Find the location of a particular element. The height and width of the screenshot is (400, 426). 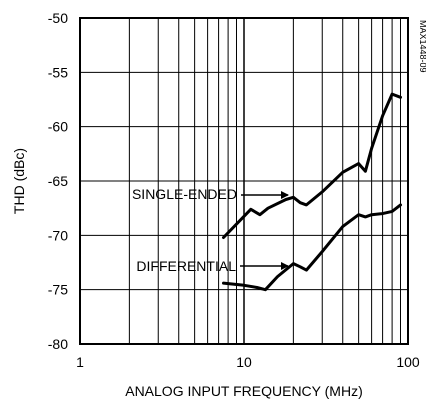

y-tick-label: -70 is located at coordinates (58, 235).